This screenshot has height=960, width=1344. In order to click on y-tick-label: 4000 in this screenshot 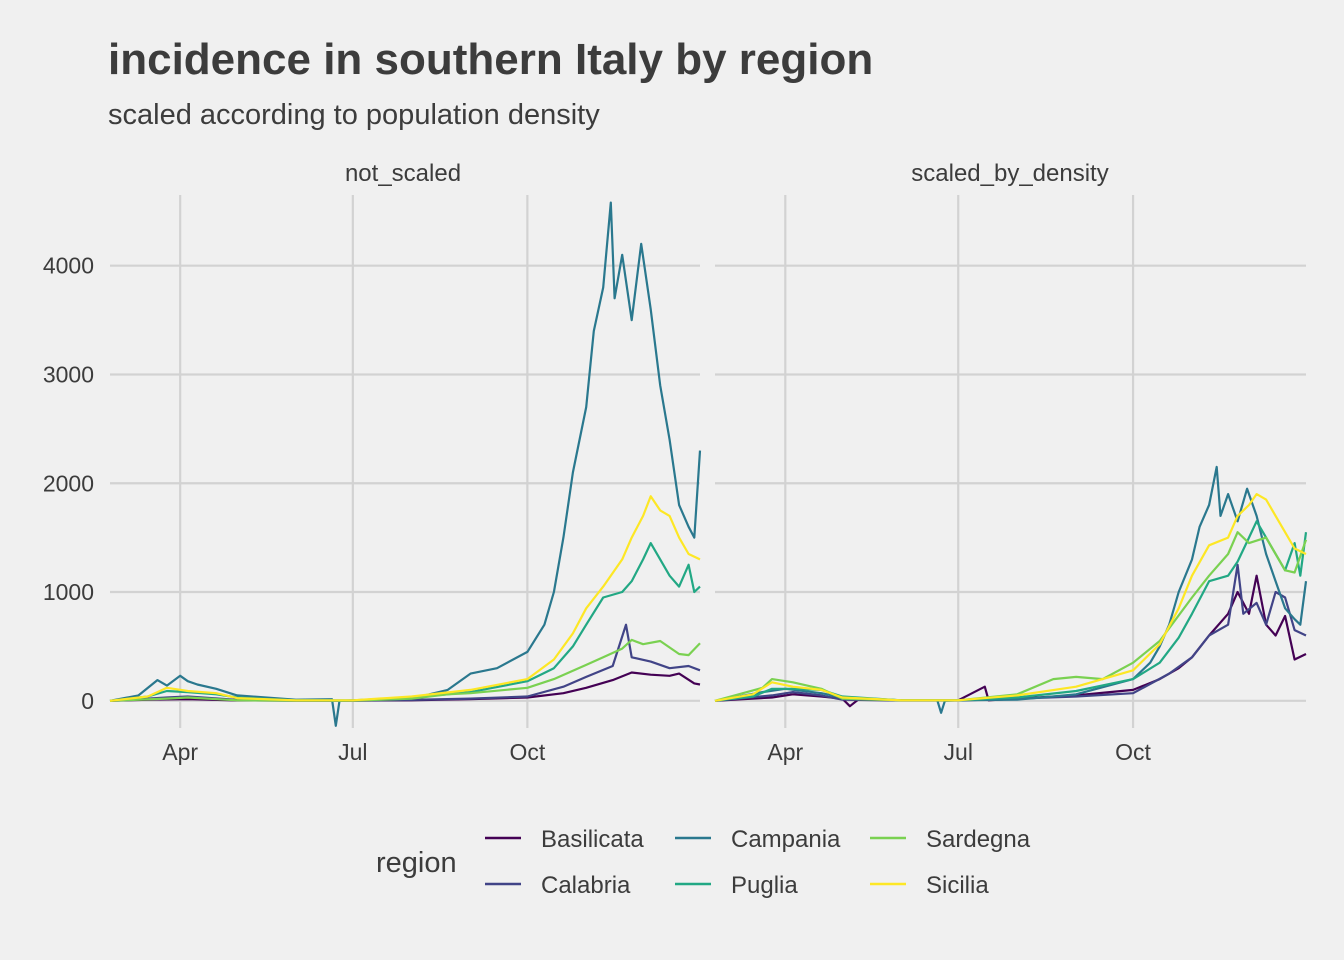, I will do `click(68, 266)`.